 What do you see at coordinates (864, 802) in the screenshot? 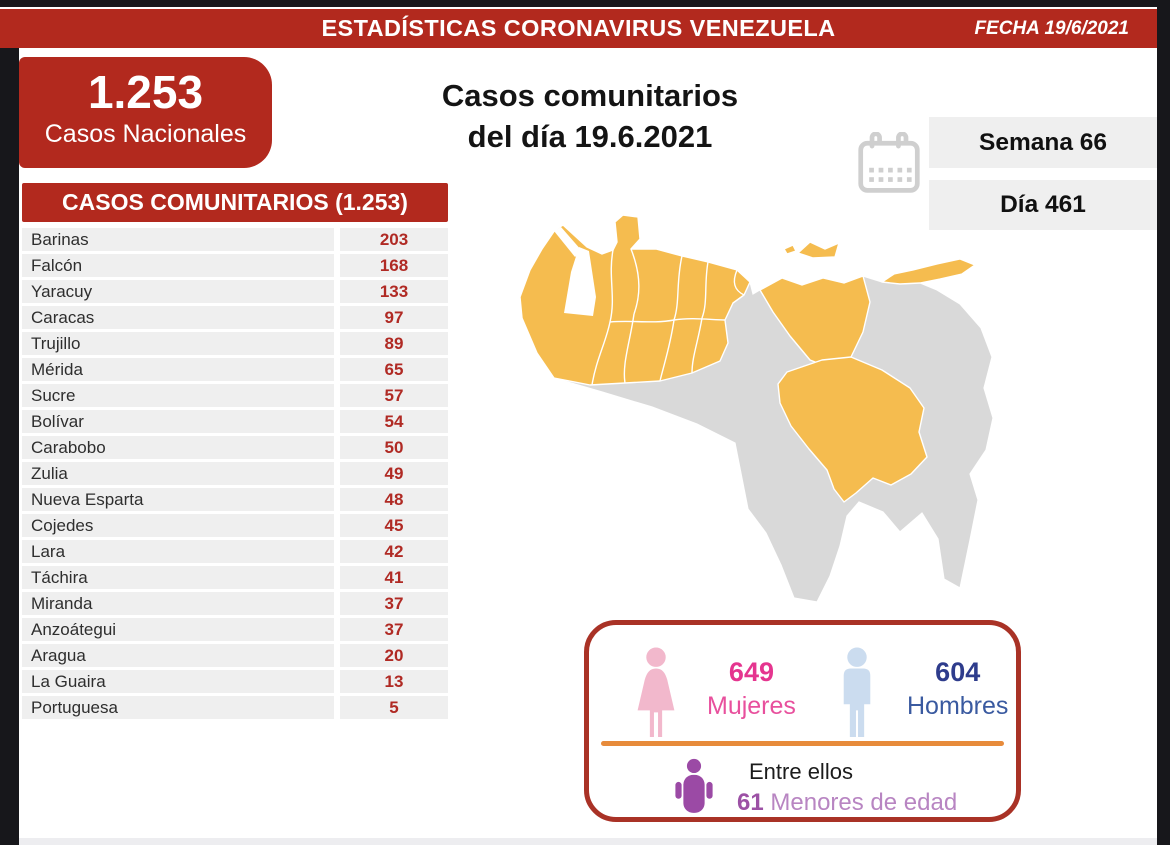
I see `minors-label: Menores de edad` at bounding box center [864, 802].